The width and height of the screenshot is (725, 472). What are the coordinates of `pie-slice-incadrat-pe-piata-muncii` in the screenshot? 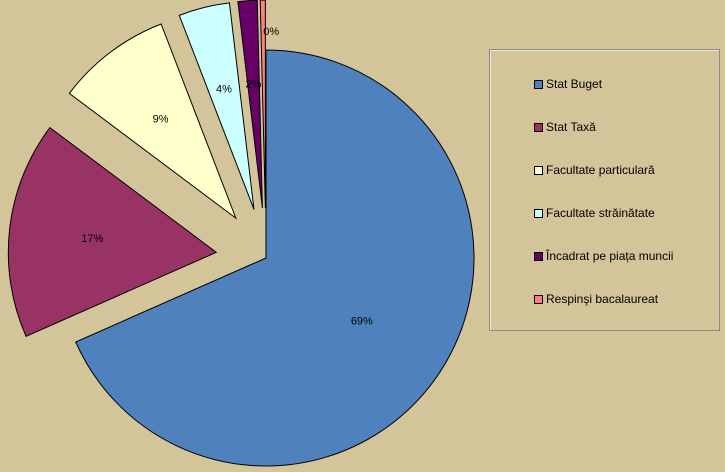 It's located at (250, 104).